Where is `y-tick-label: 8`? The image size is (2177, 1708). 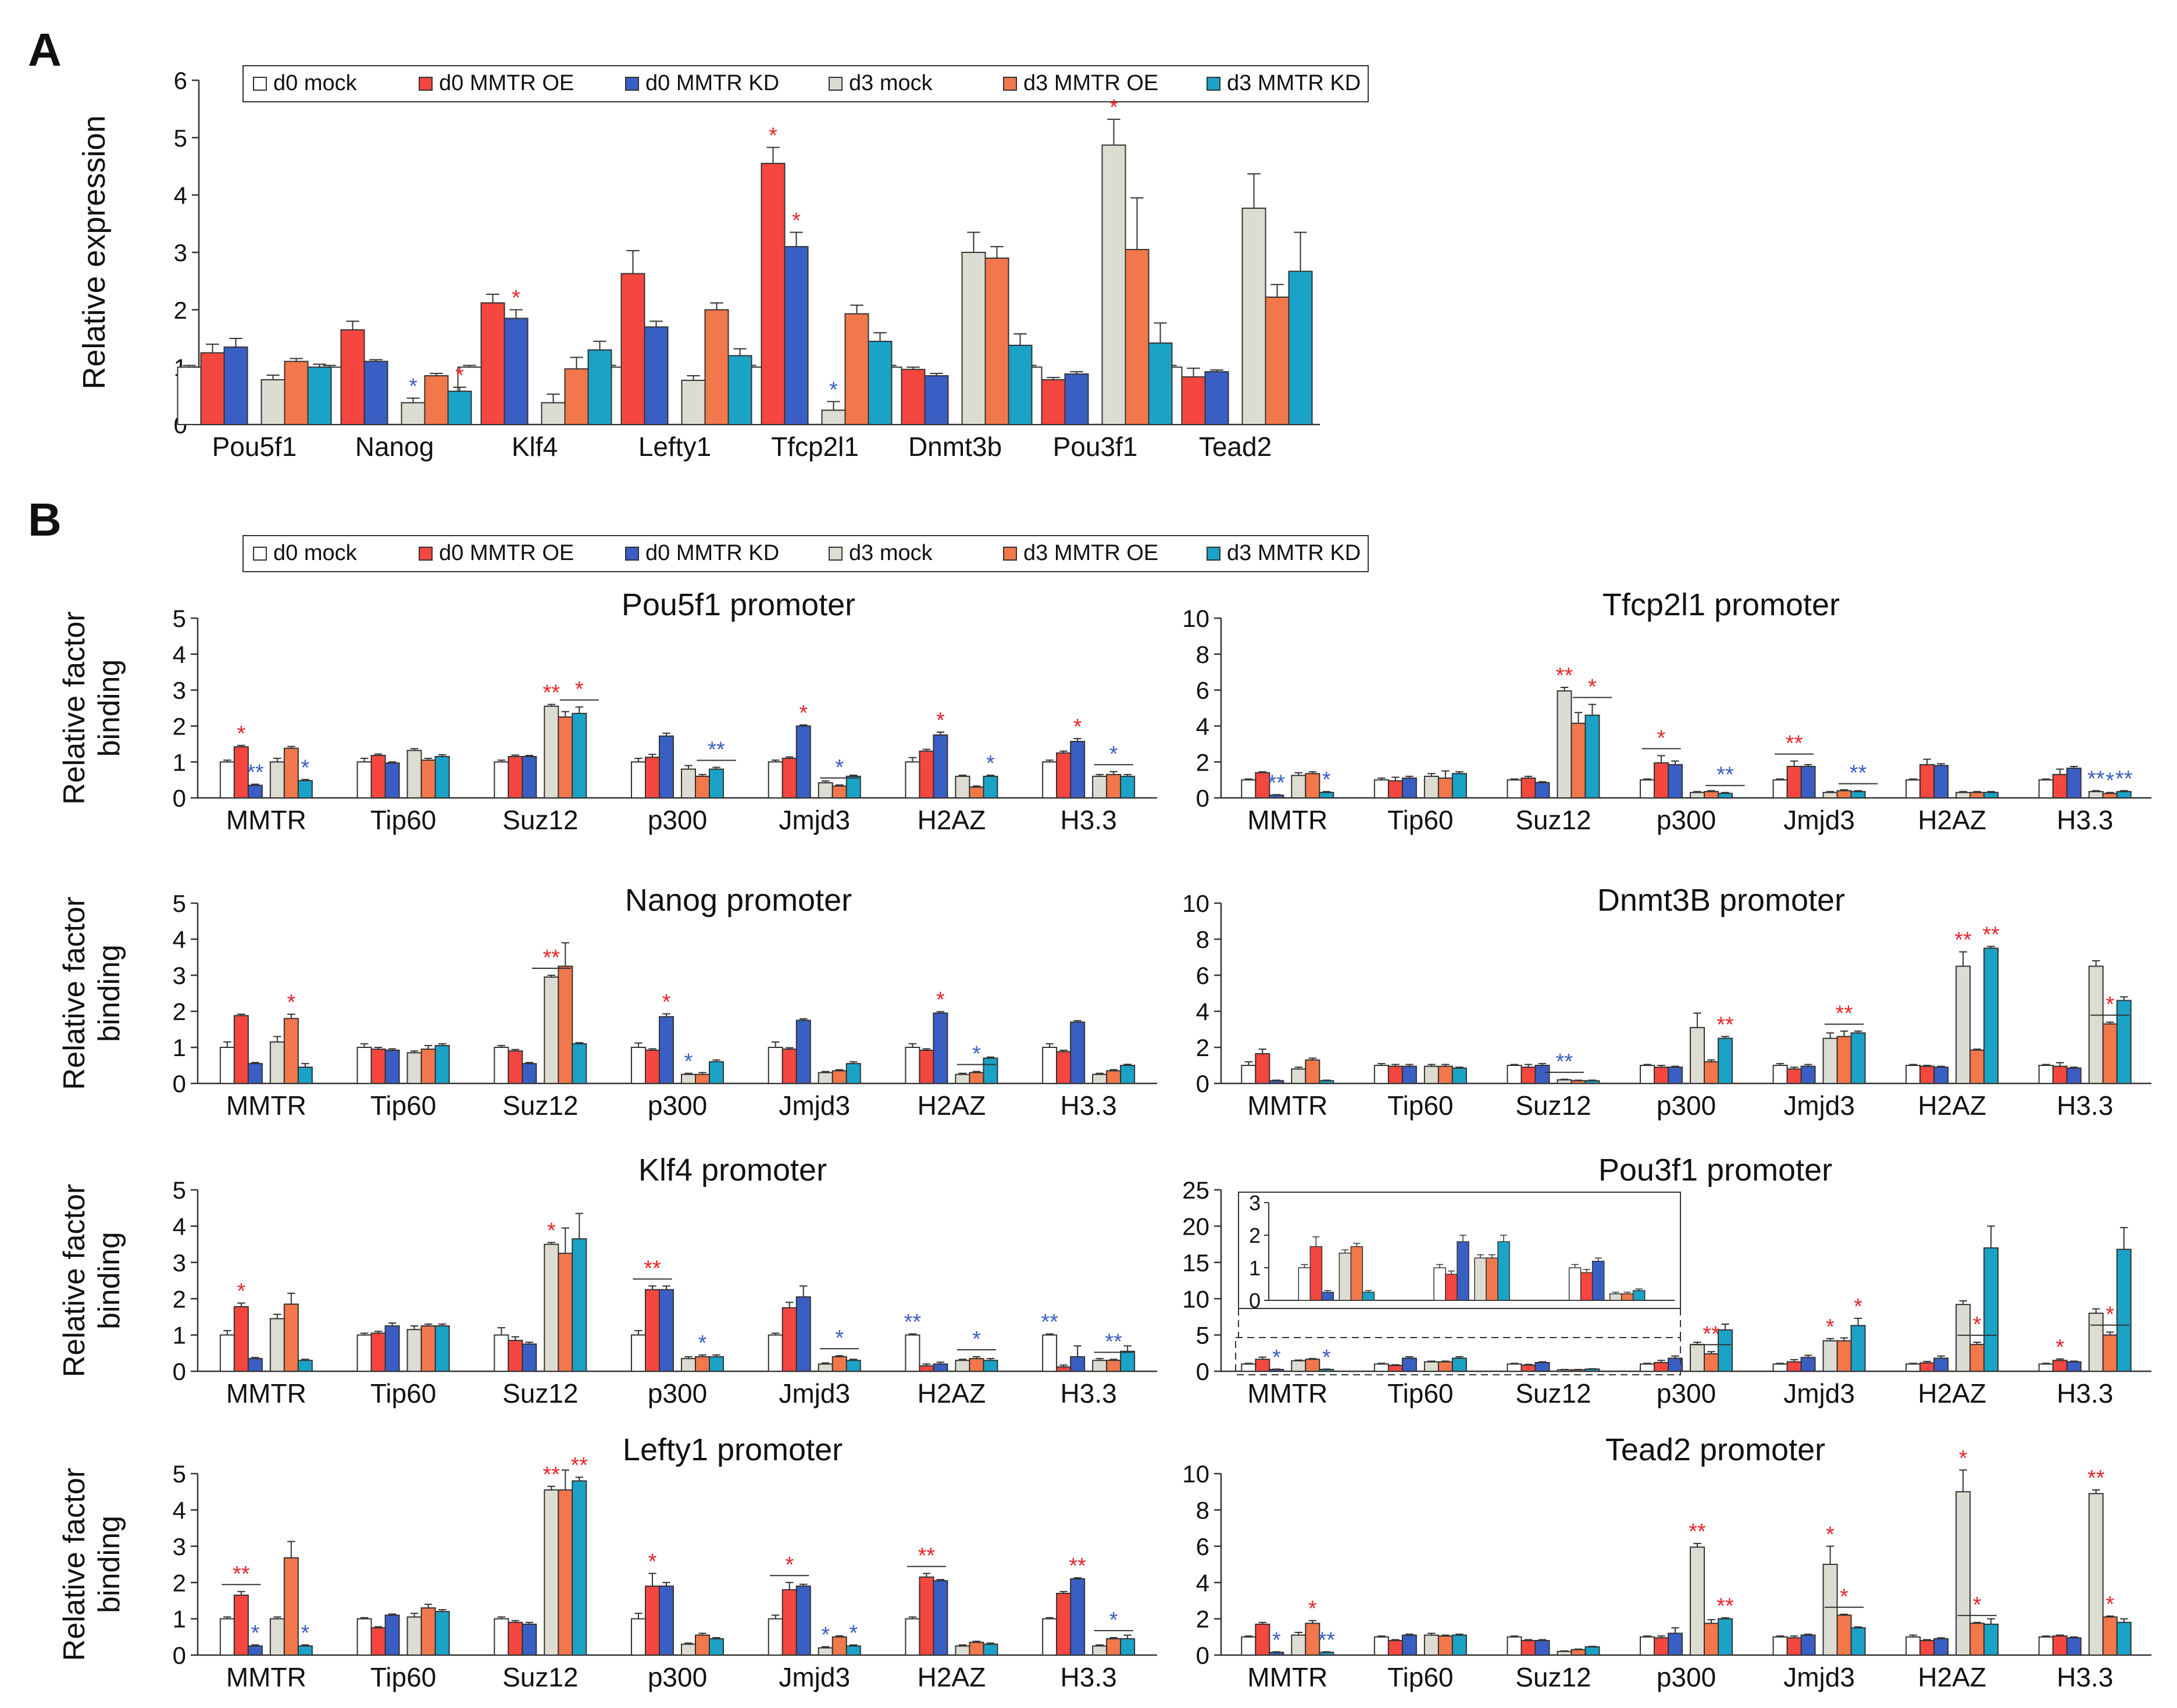 y-tick-label: 8 is located at coordinates (1203, 939).